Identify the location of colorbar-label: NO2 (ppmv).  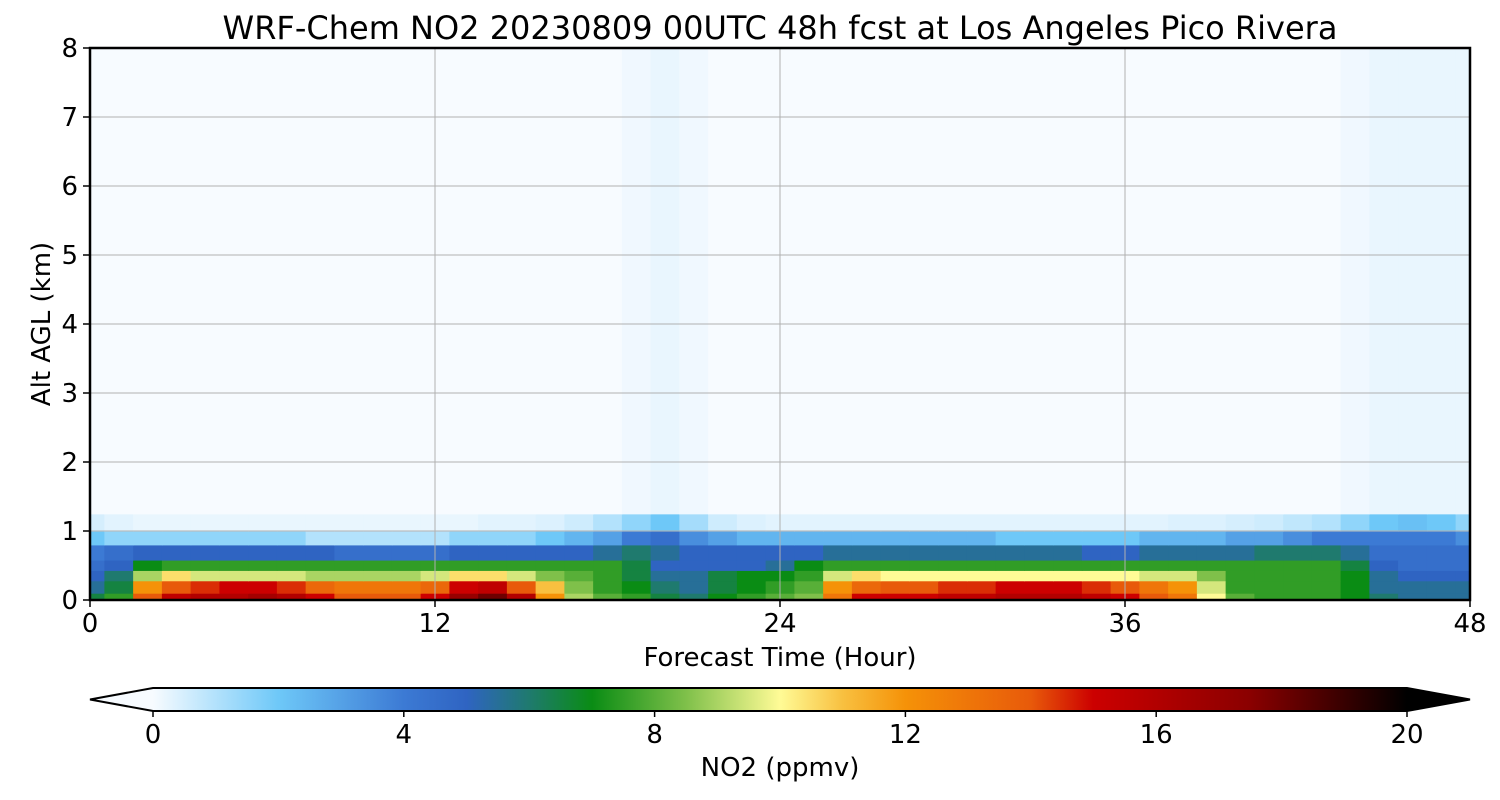
(780, 768).